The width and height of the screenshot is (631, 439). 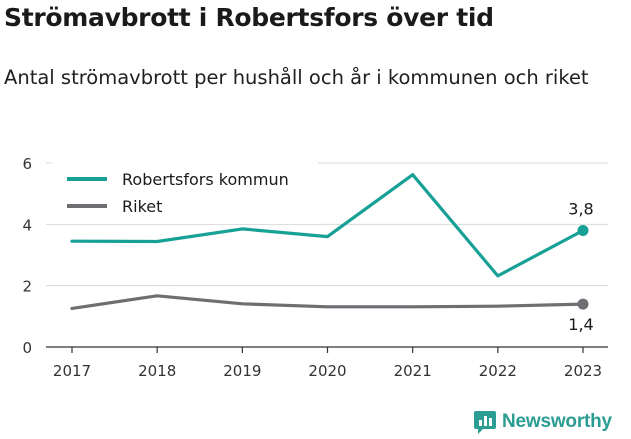 What do you see at coordinates (27, 164) in the screenshot?
I see `y-tick-label: 6` at bounding box center [27, 164].